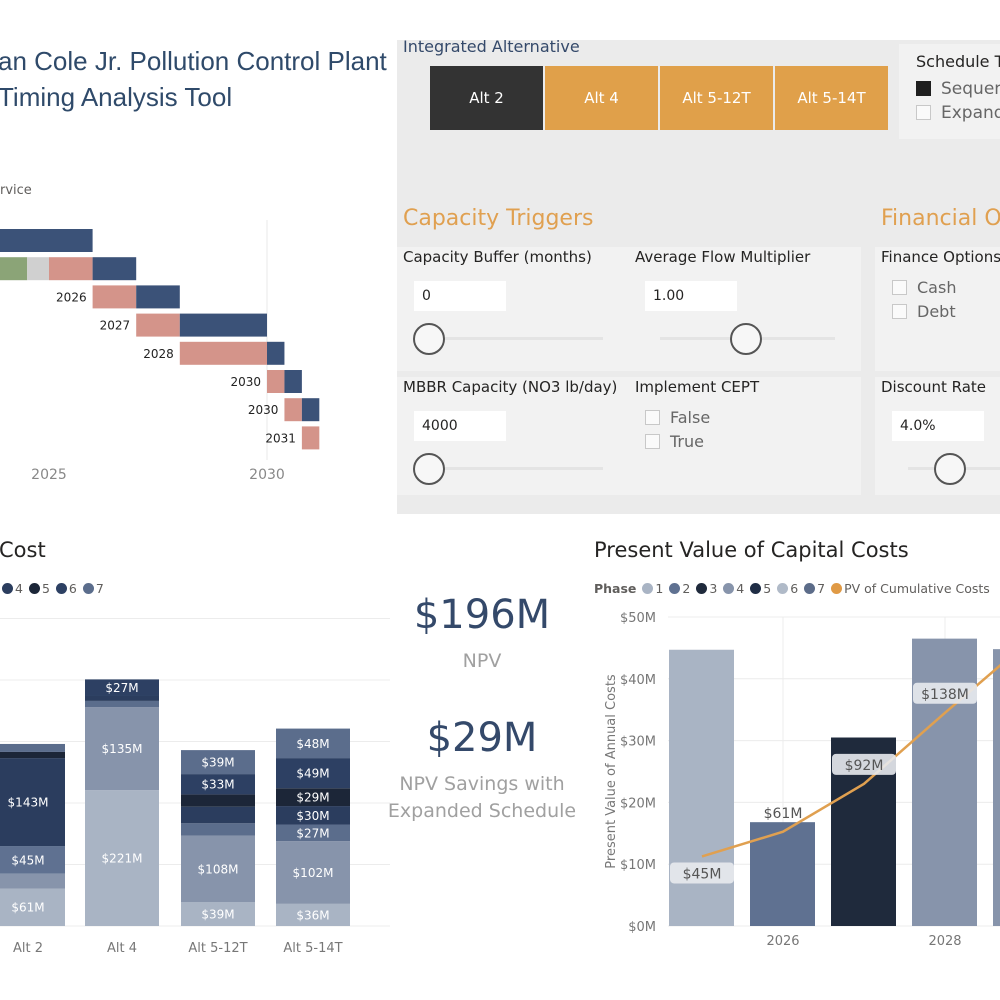  What do you see at coordinates (193, 61) in the screenshot?
I see `report-title: an Cole Jr. Pollution Control Plant` at bounding box center [193, 61].